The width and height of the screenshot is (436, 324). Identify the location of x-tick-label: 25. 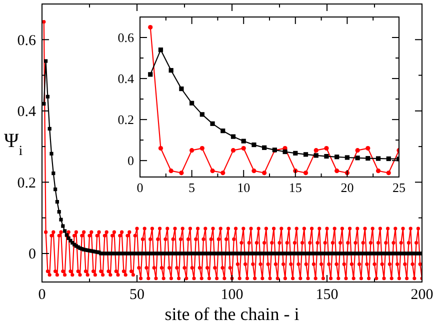
(399, 187).